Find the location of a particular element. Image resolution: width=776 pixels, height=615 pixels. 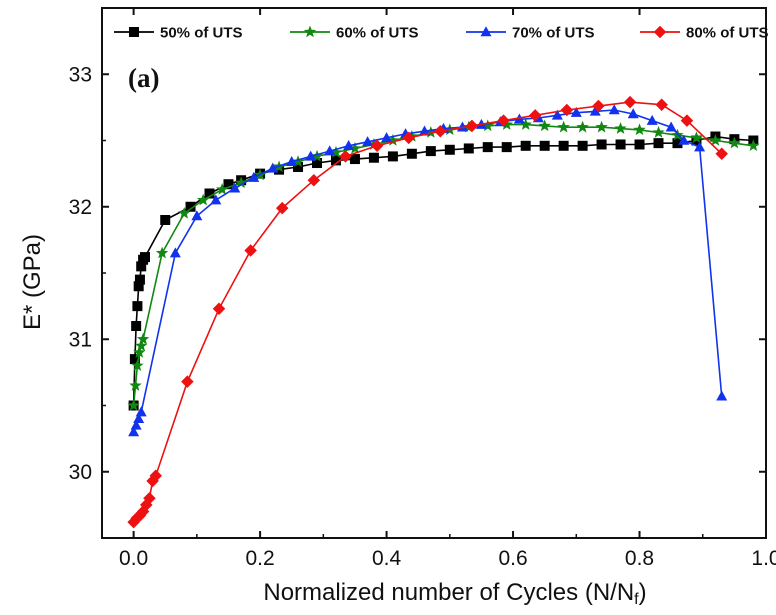

legend-item: 70% of UTS is located at coordinates (530, 33).